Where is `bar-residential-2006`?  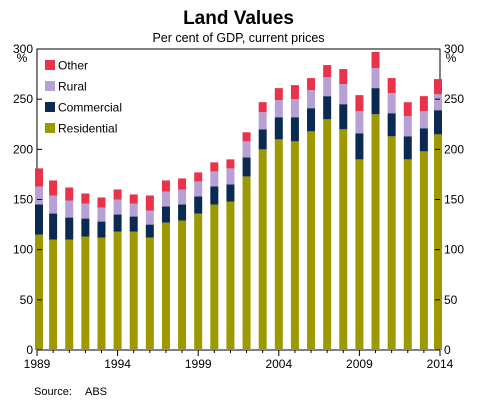 bar-residential-2006 is located at coordinates (311, 240).